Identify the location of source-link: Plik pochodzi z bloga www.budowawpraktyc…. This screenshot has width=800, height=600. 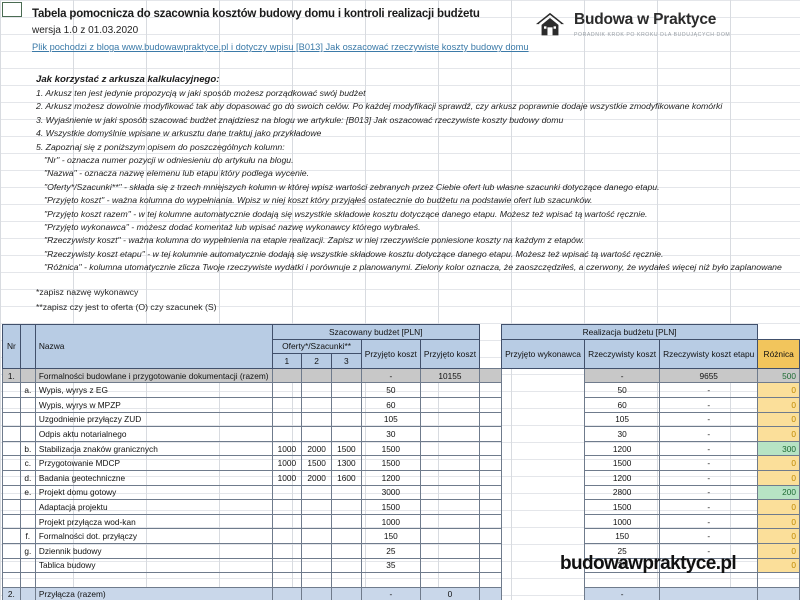
(280, 47).